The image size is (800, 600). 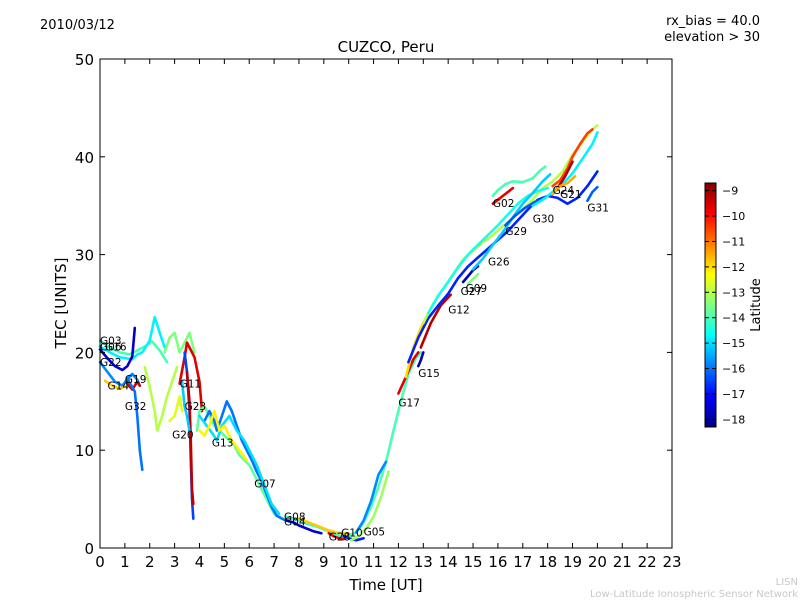 What do you see at coordinates (733, 292) in the screenshot?
I see `colorbar-tick-label: −13` at bounding box center [733, 292].